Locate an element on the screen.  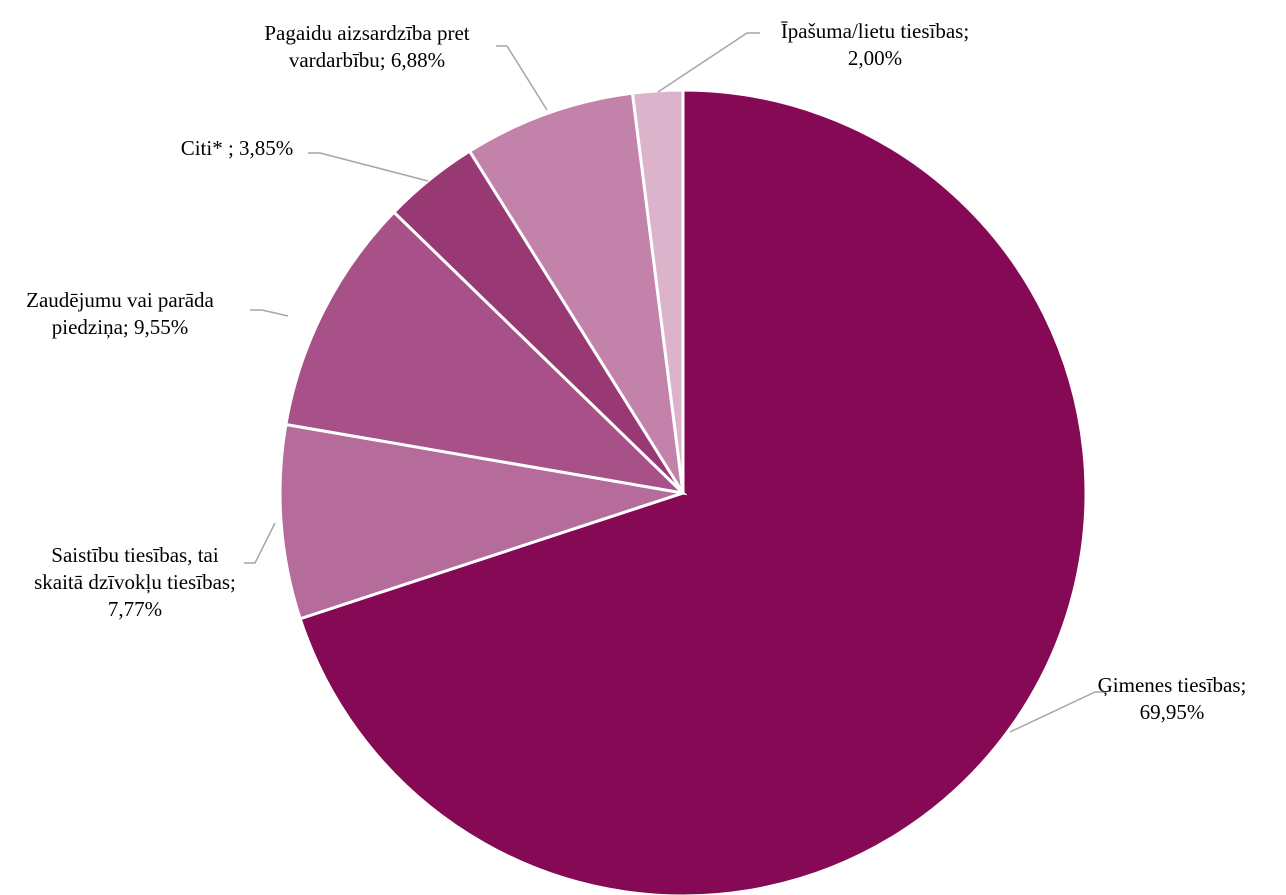
leader-line-saistibu-tiesibas-tai-skaita-dzivoklu-tiesibas is located at coordinates (260, 543).